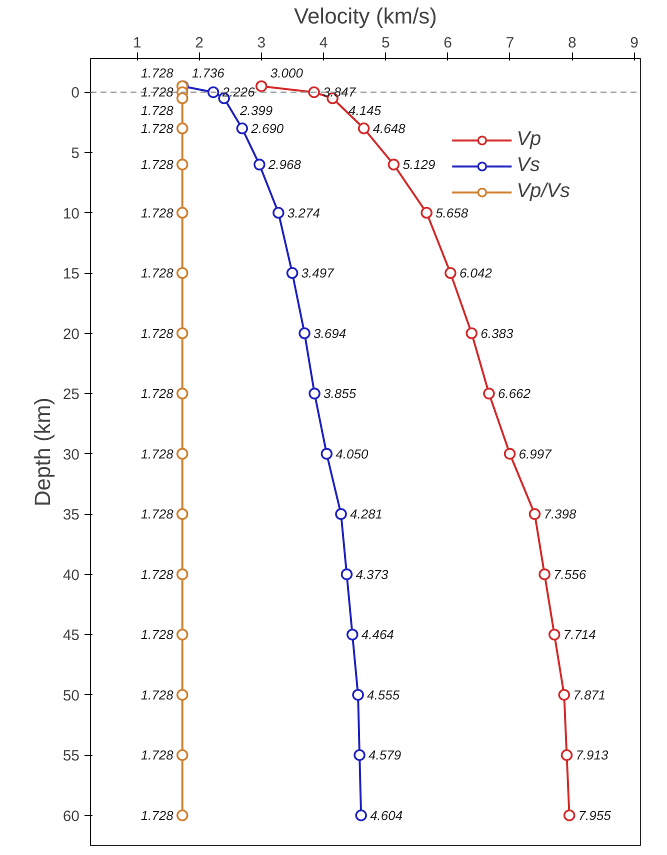  I want to click on data-label: 5.658, so click(452, 212).